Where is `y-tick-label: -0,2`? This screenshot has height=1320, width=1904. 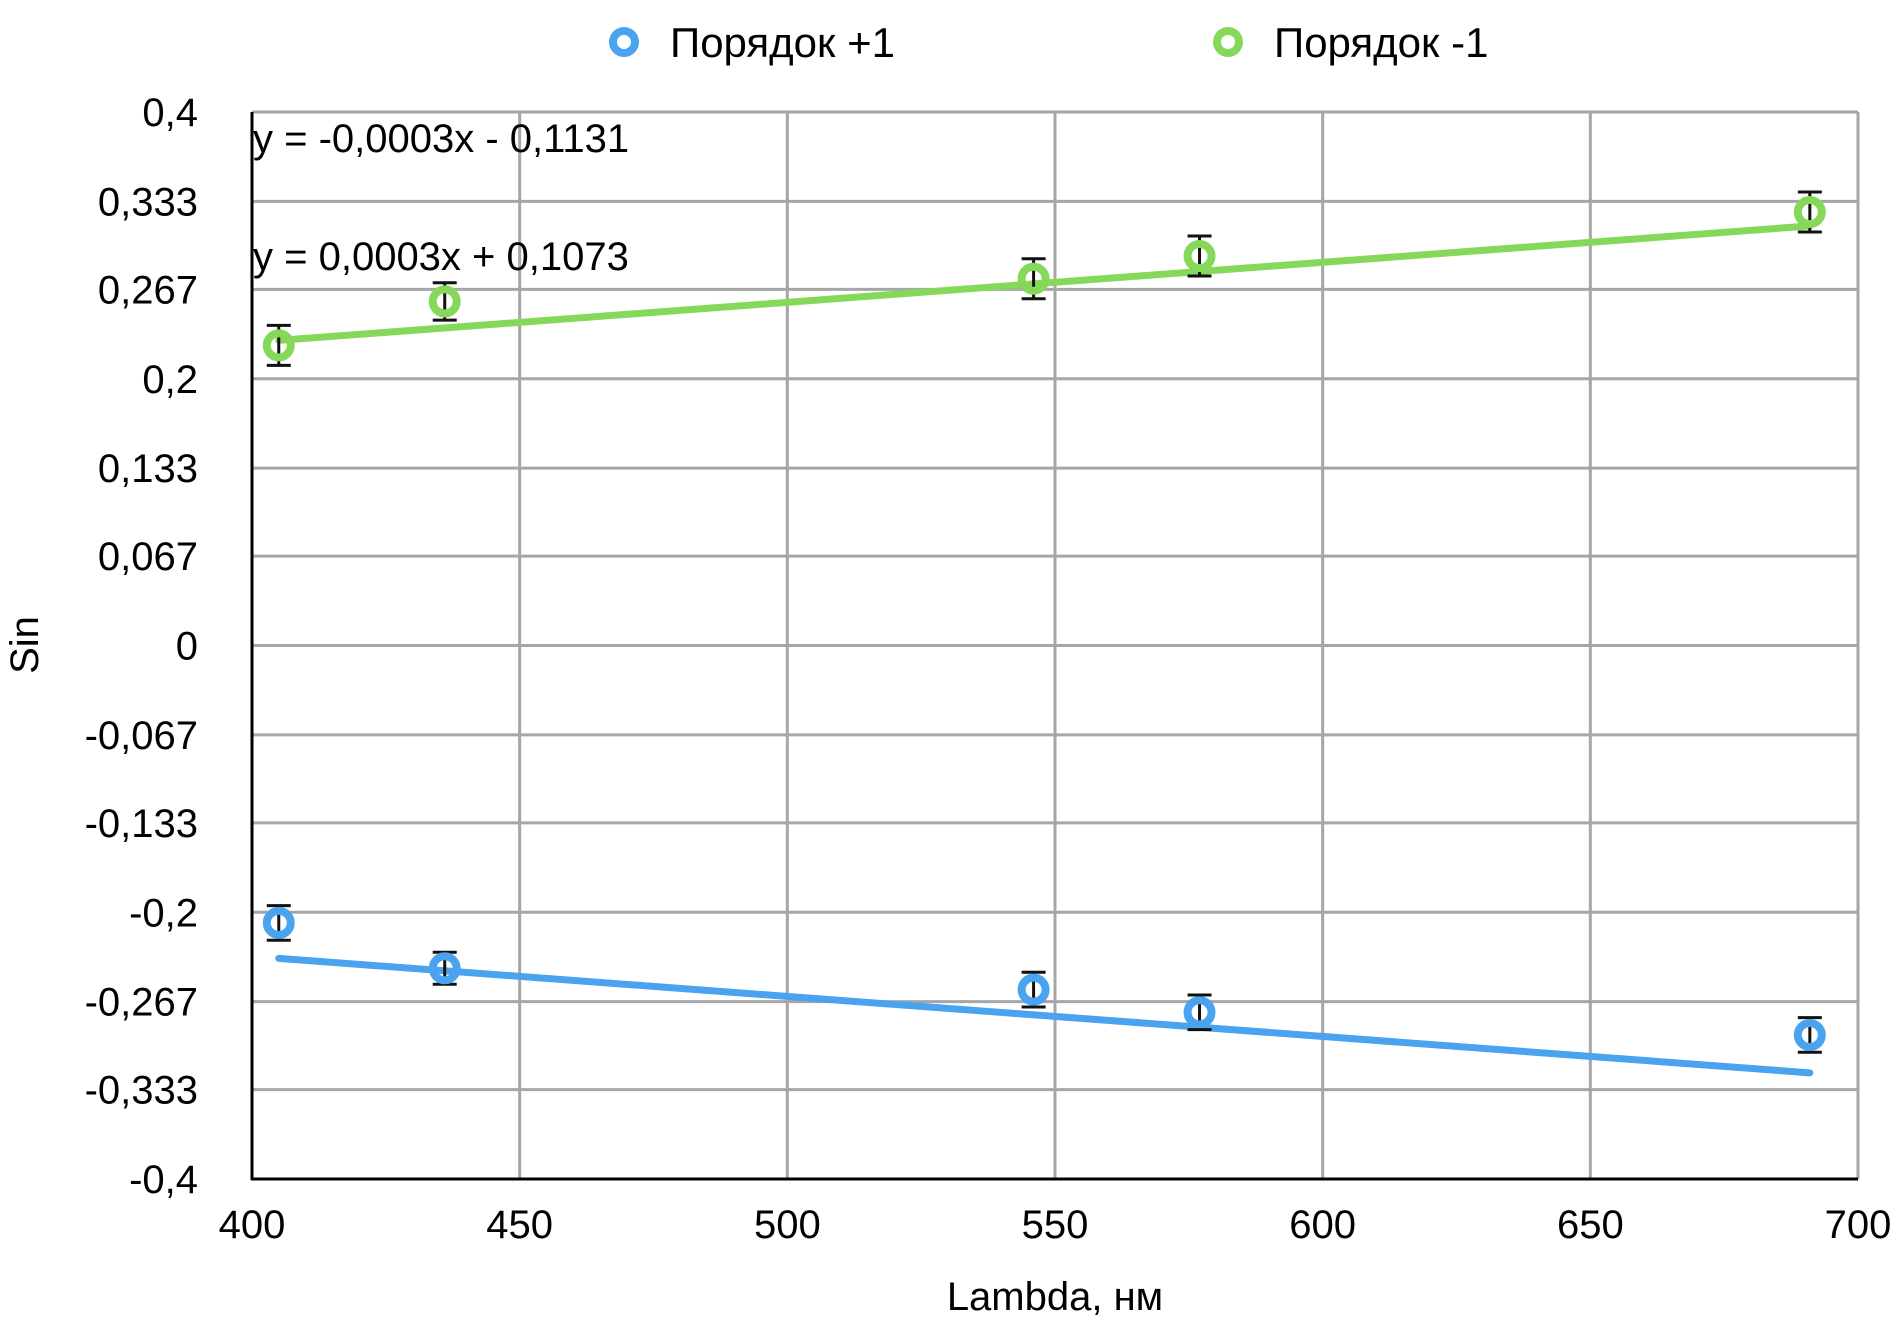
y-tick-label: -0,2 is located at coordinates (163, 913).